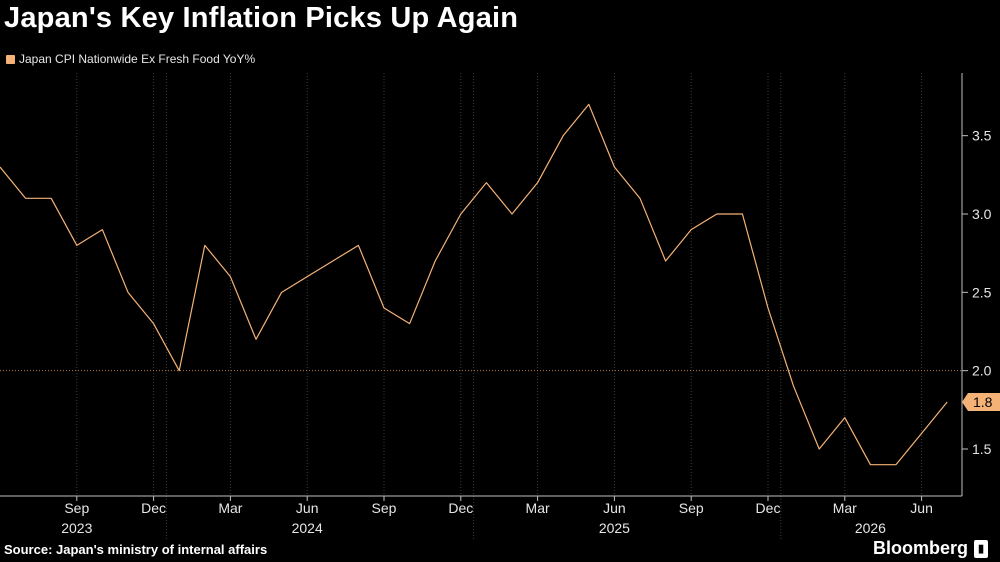 The height and width of the screenshot is (562, 1000). Describe the element at coordinates (982, 292) in the screenshot. I see `y-tick-label: 2.5` at that location.